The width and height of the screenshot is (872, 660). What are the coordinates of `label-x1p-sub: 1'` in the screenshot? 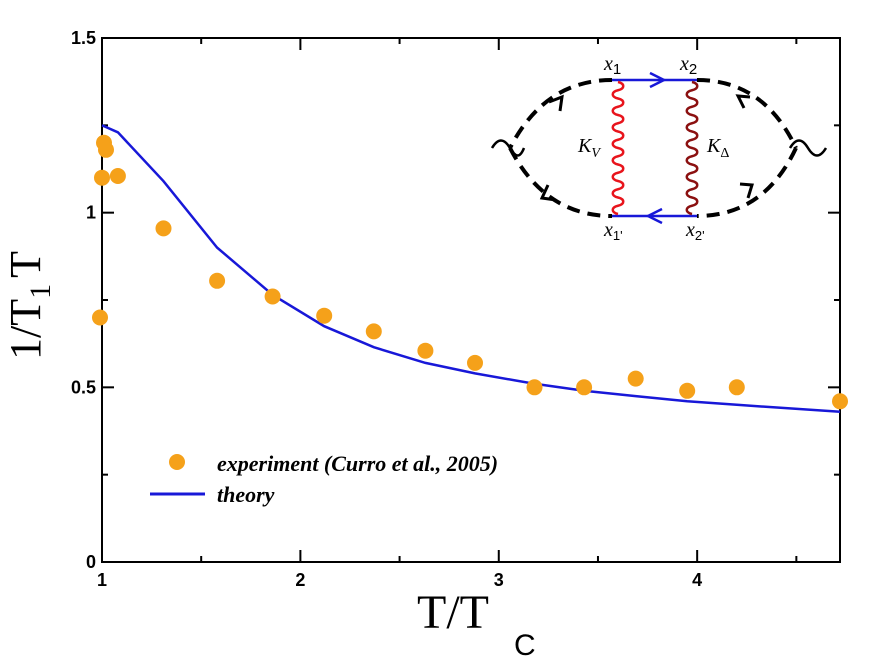 It's located at (618, 235).